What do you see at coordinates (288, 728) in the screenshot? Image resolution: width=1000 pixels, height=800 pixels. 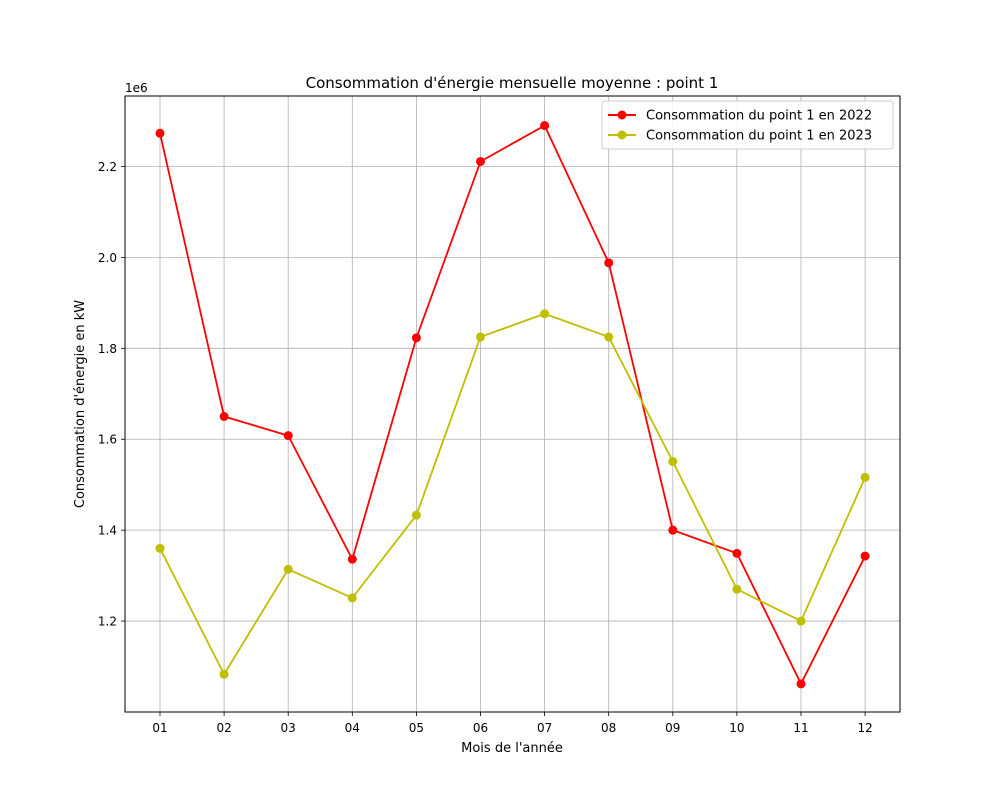 I see `x-tick-label: 03` at bounding box center [288, 728].